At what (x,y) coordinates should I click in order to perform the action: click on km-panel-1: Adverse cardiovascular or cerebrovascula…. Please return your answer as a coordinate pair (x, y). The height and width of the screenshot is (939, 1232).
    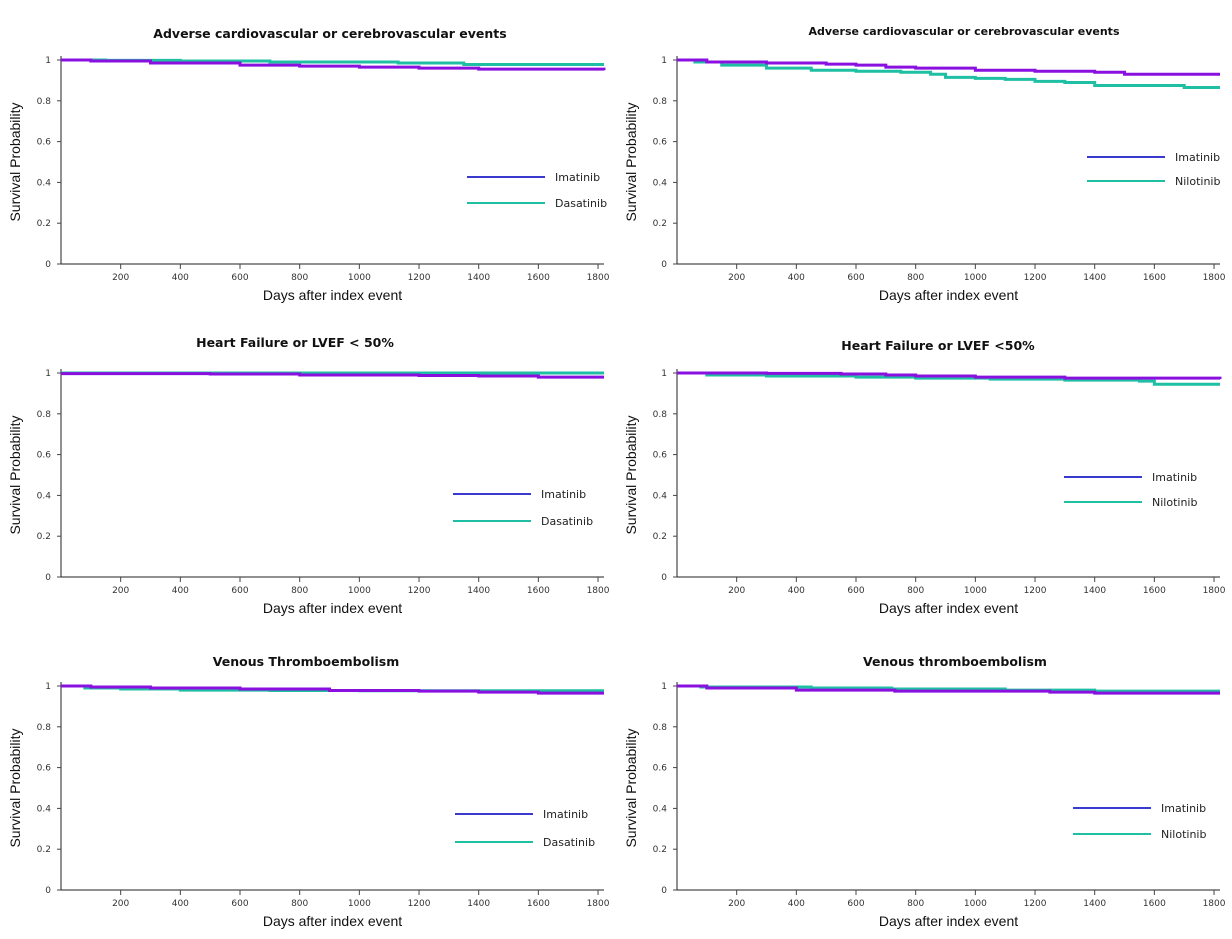
    Looking at the image, I should click on (308, 164).